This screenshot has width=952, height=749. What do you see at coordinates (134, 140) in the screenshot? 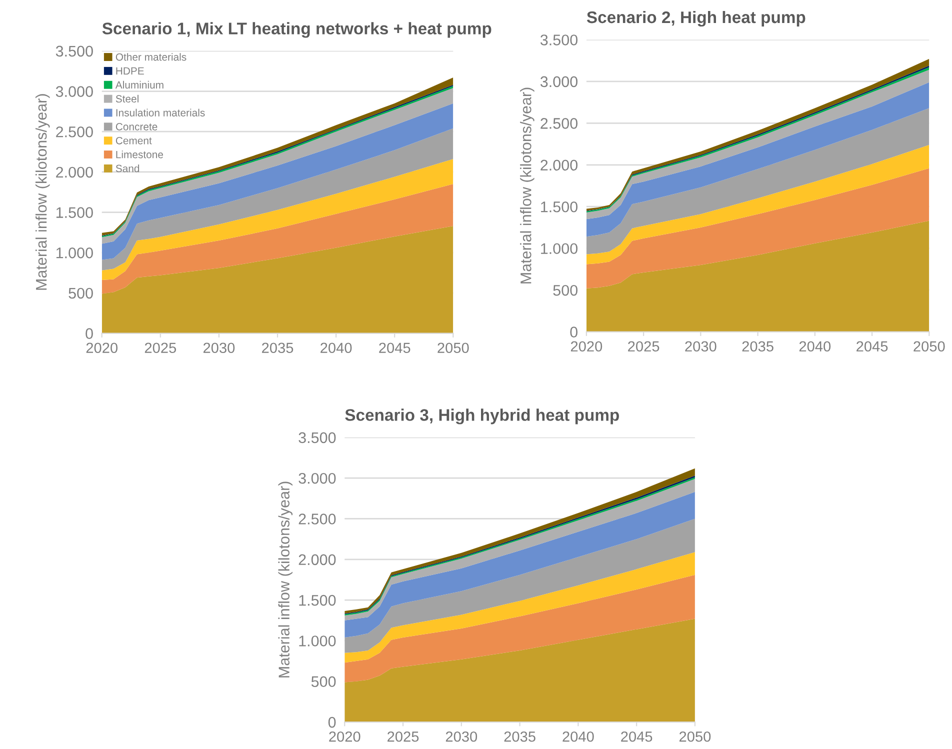
I see `legend-label: Cement` at bounding box center [134, 140].